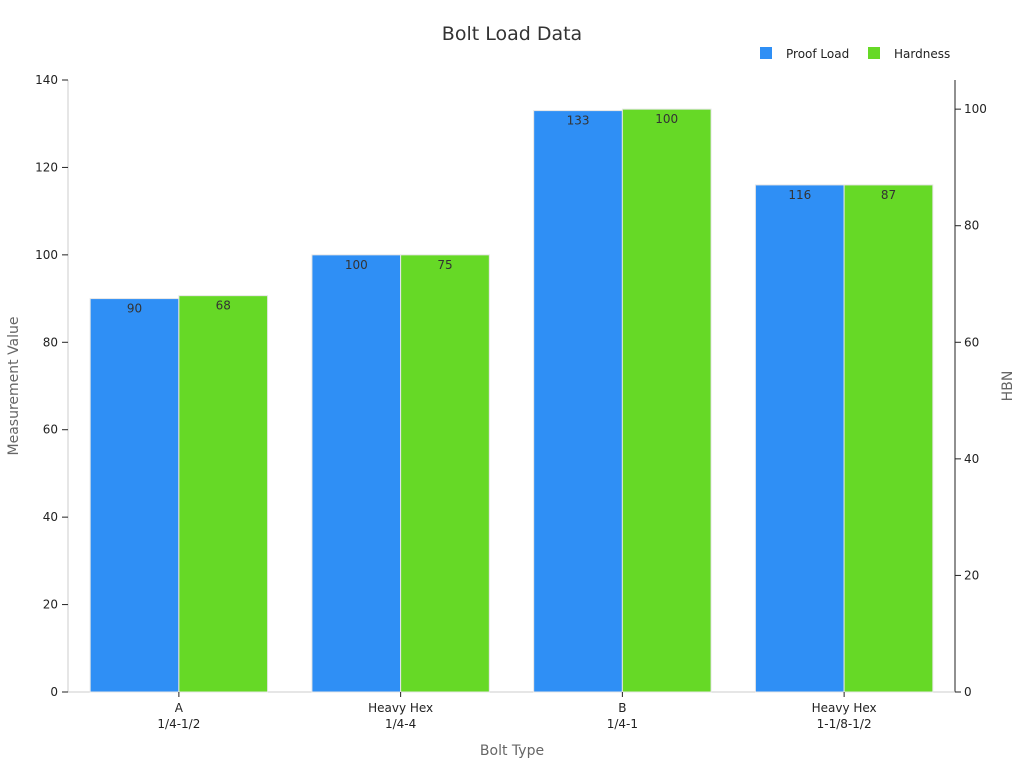 The width and height of the screenshot is (1024, 768). I want to click on left-tick-label: 40, so click(50, 517).